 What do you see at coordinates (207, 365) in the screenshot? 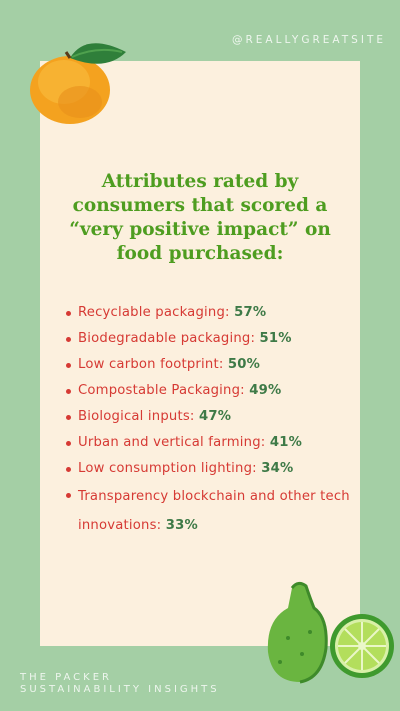
I see `list-item: Low carbon footprint: 50%` at bounding box center [207, 365].